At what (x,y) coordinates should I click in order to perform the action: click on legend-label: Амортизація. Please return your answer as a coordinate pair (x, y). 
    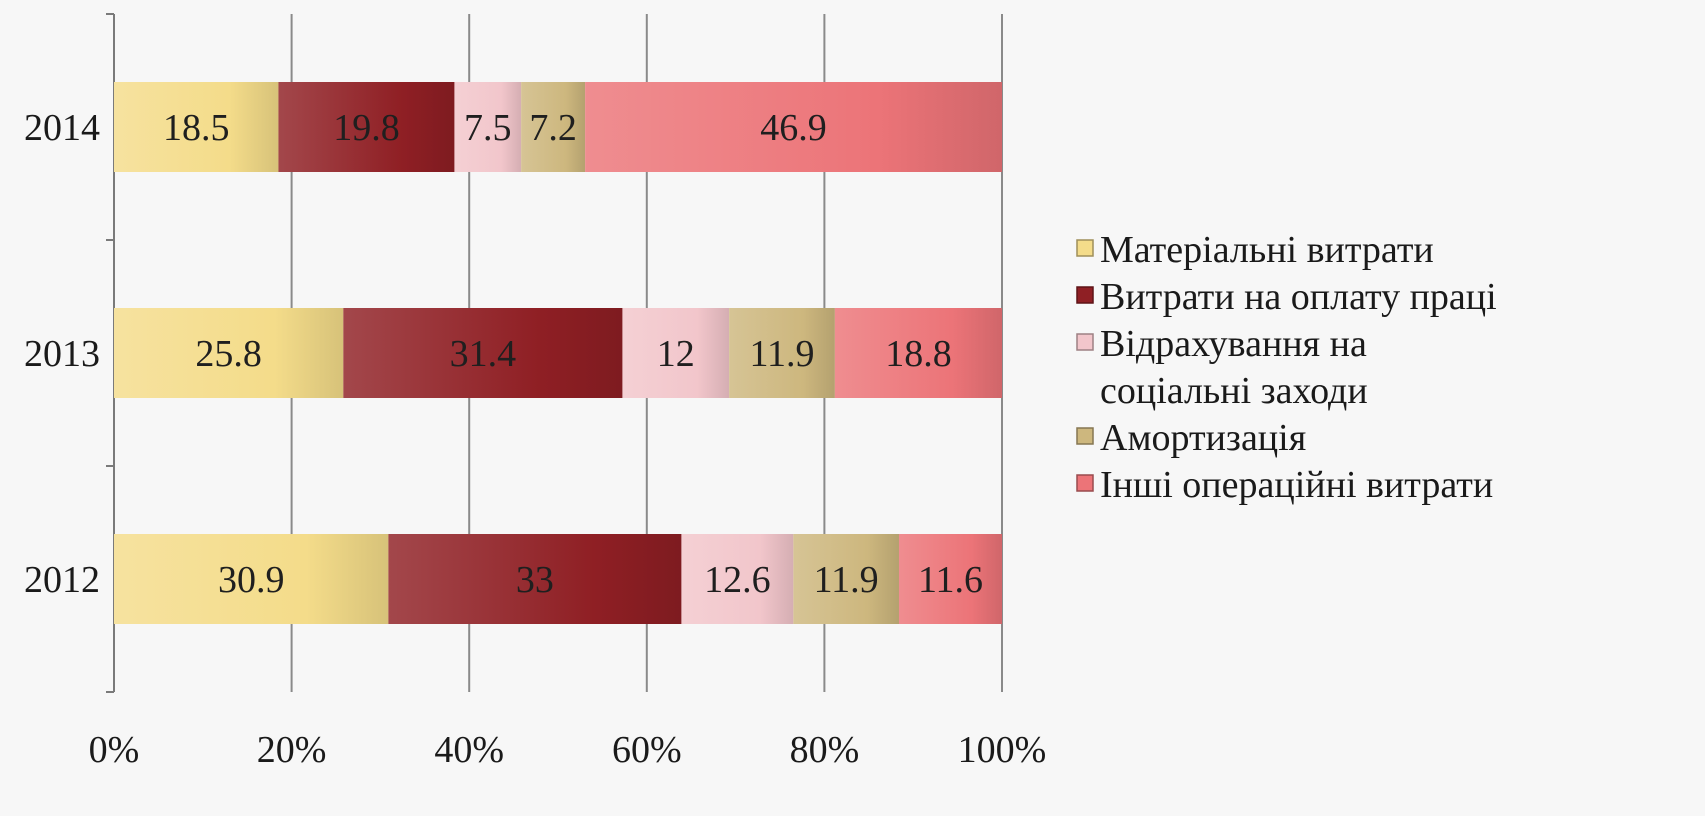
    Looking at the image, I should click on (1203, 438).